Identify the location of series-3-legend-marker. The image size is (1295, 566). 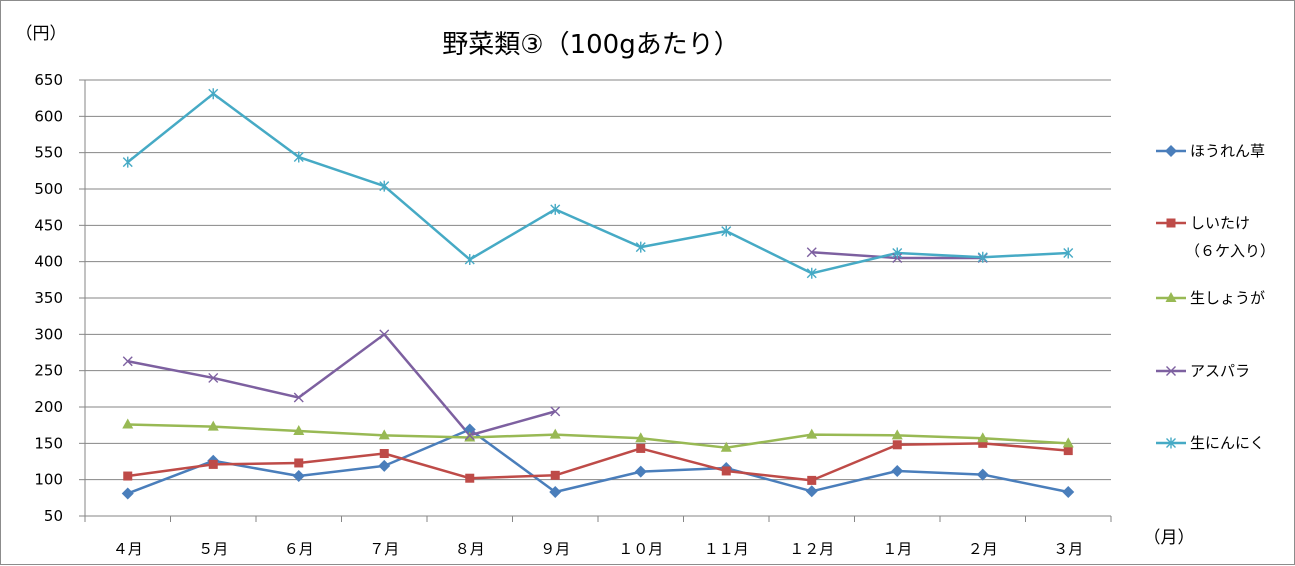
(1171, 297).